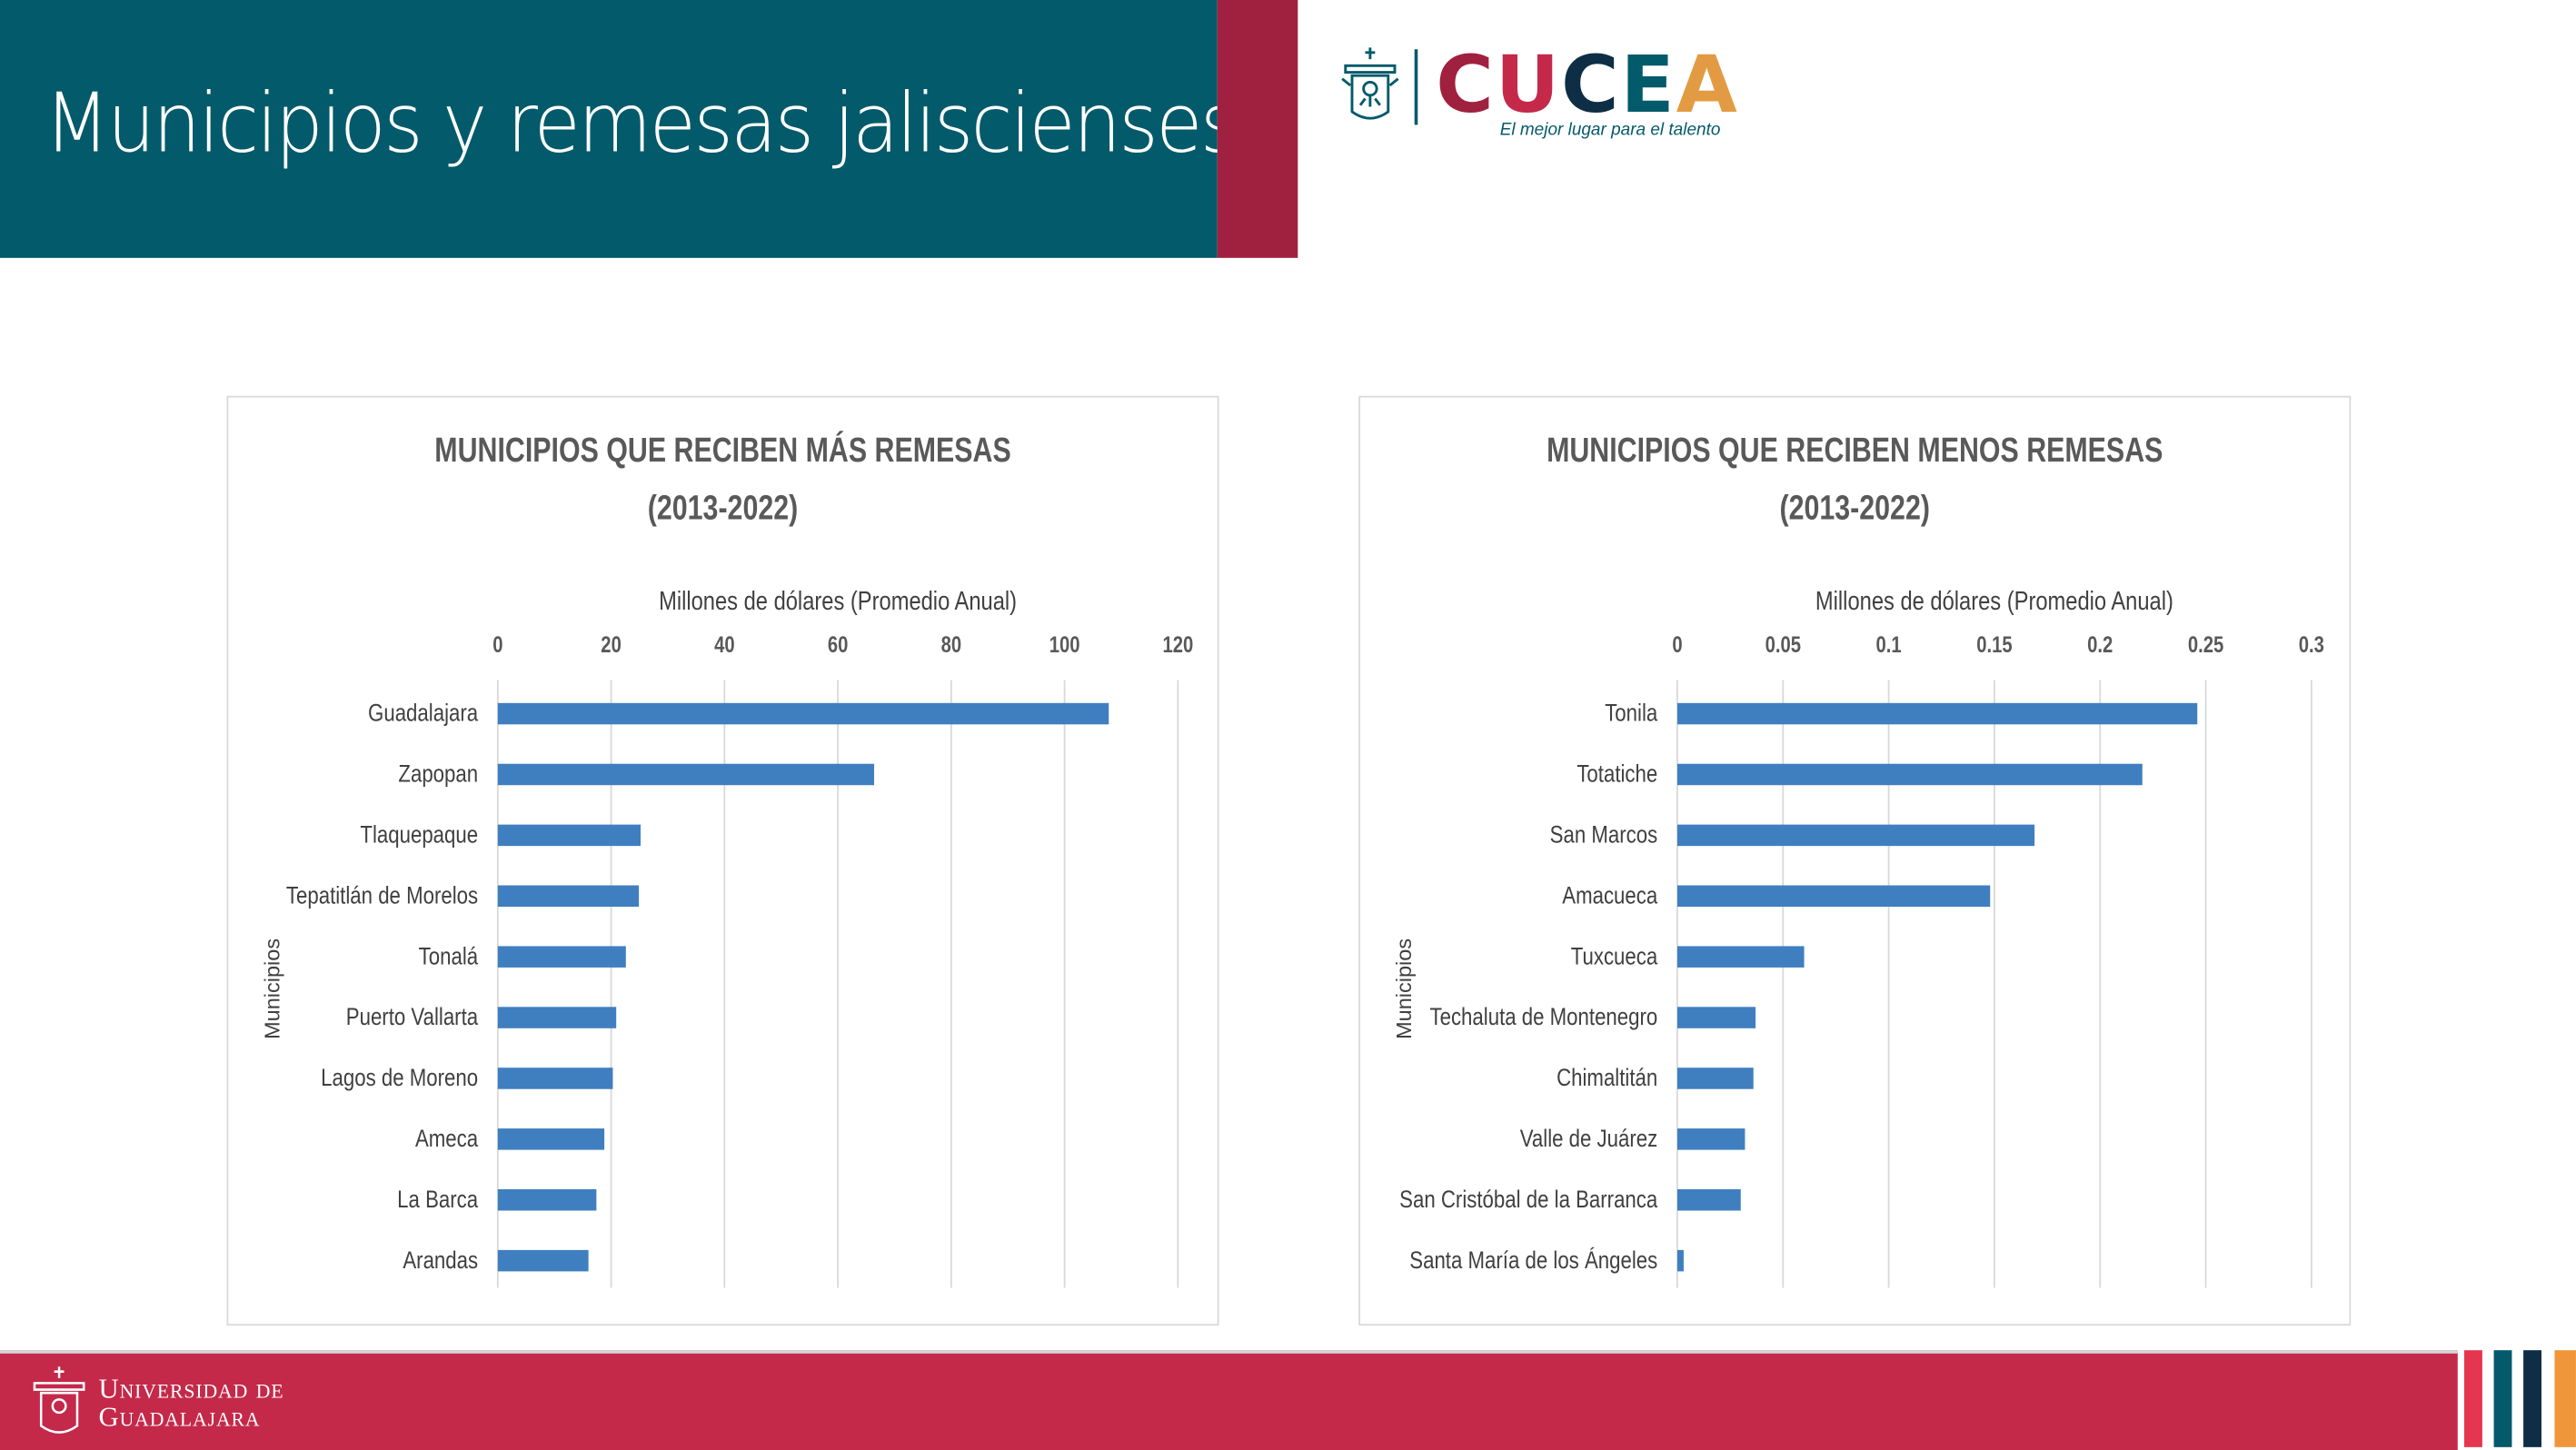 The width and height of the screenshot is (2576, 1450). What do you see at coordinates (1370, 83) in the screenshot?
I see `university-crest-icon` at bounding box center [1370, 83].